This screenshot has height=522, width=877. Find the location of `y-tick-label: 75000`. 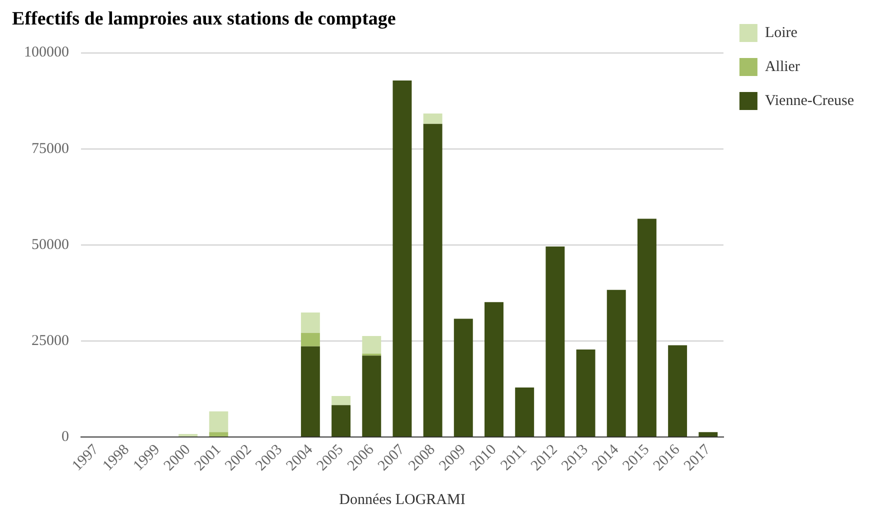

y-tick-label: 75000 is located at coordinates (50, 148).